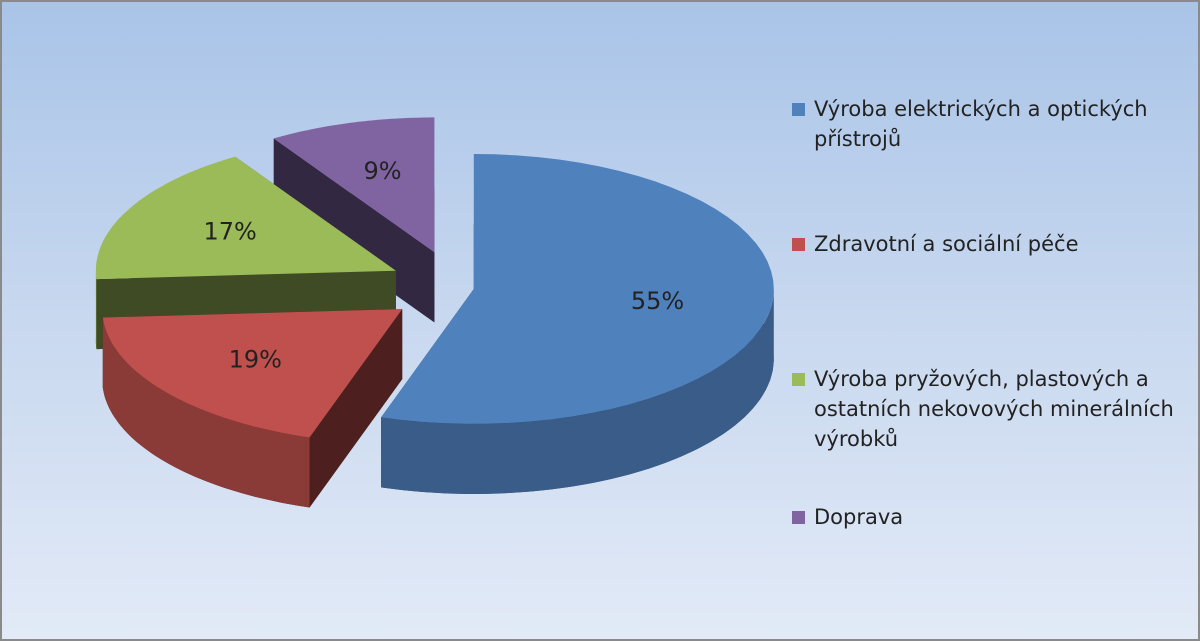 This screenshot has height=641, width=1200. Describe the element at coordinates (946, 244) in the screenshot. I see `legend-label: Zdravotní a sociální péče` at that location.